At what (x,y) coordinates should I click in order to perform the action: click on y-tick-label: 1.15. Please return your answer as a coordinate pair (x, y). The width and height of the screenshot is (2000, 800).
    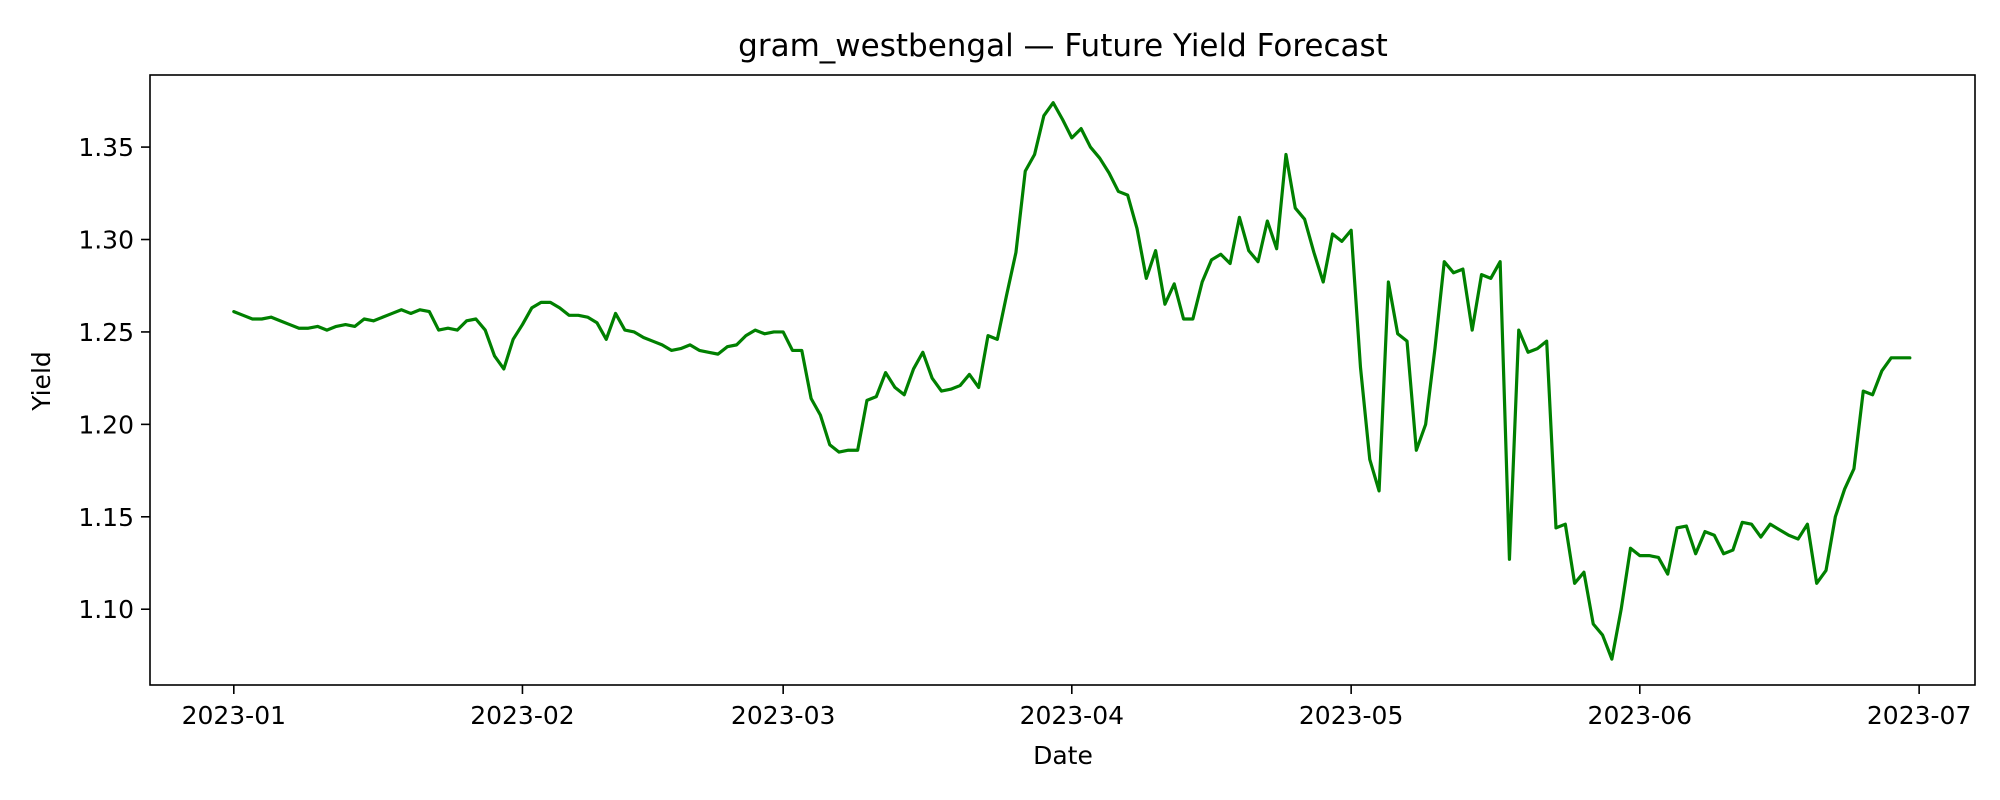
    Looking at the image, I should click on (106, 517).